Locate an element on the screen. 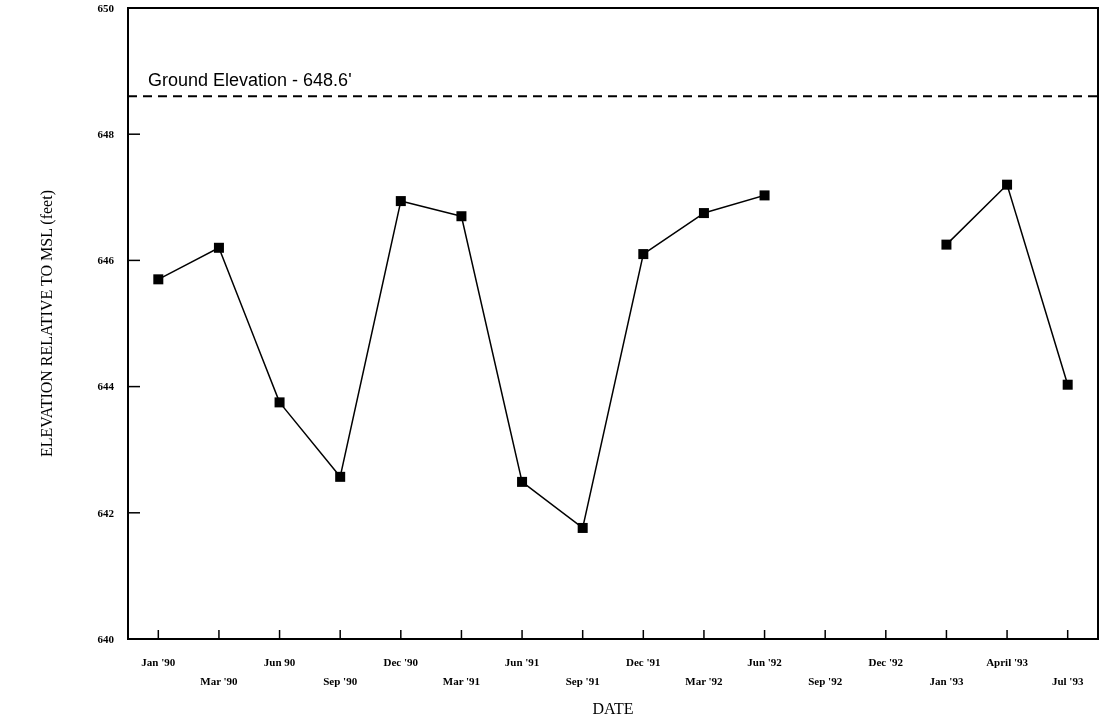 The height and width of the screenshot is (726, 1101). y-axis-title: ELEVATION RELATIVE TO MSL (feet) is located at coordinates (47, 323).